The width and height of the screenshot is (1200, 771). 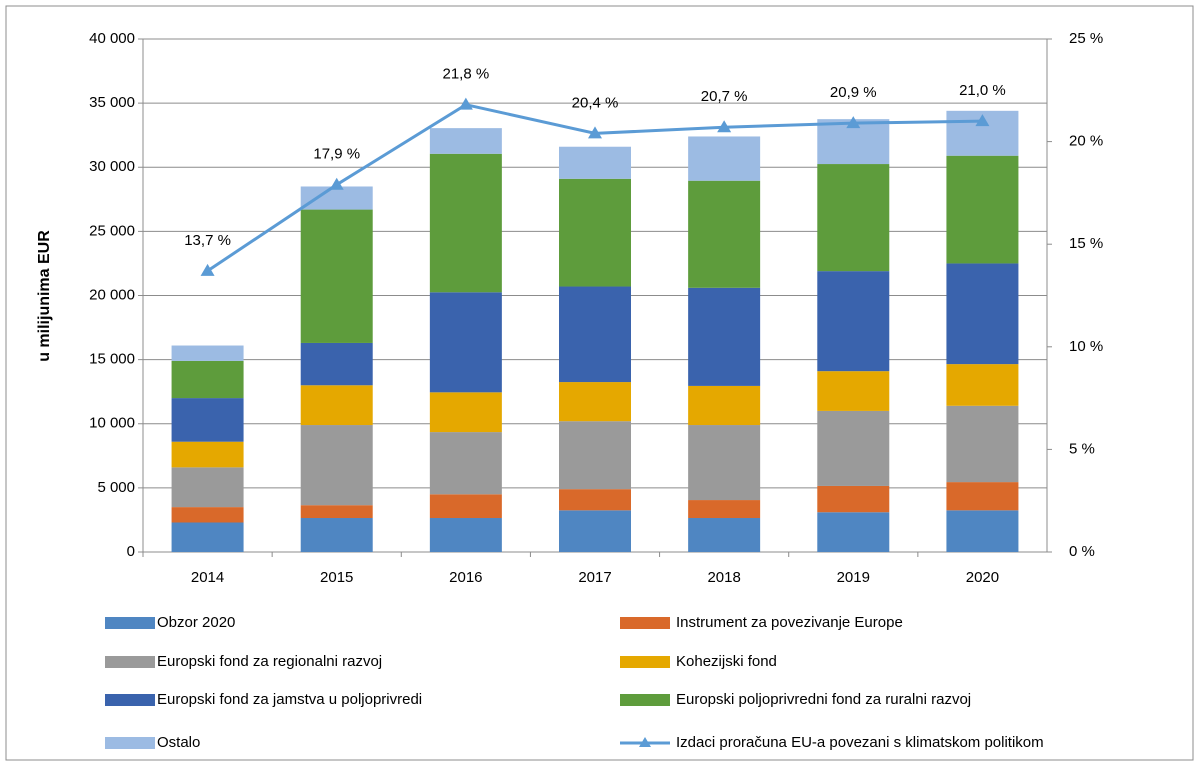 What do you see at coordinates (289, 699) in the screenshot?
I see `legend-label: Europski fond za jamstva u poljoprivredi` at bounding box center [289, 699].